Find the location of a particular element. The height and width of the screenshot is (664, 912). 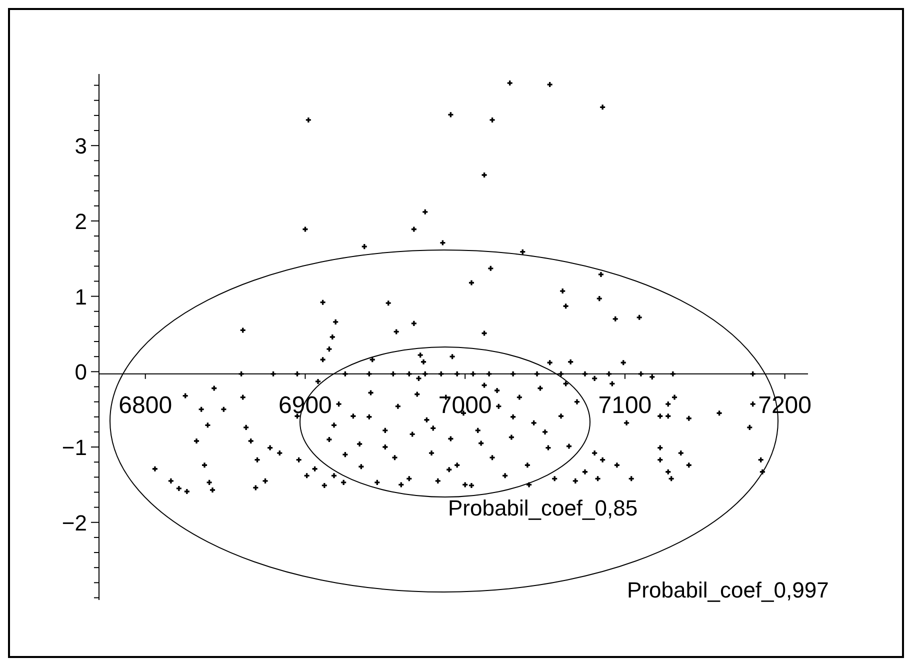

y-tick-label: 3 is located at coordinates (80, 146).